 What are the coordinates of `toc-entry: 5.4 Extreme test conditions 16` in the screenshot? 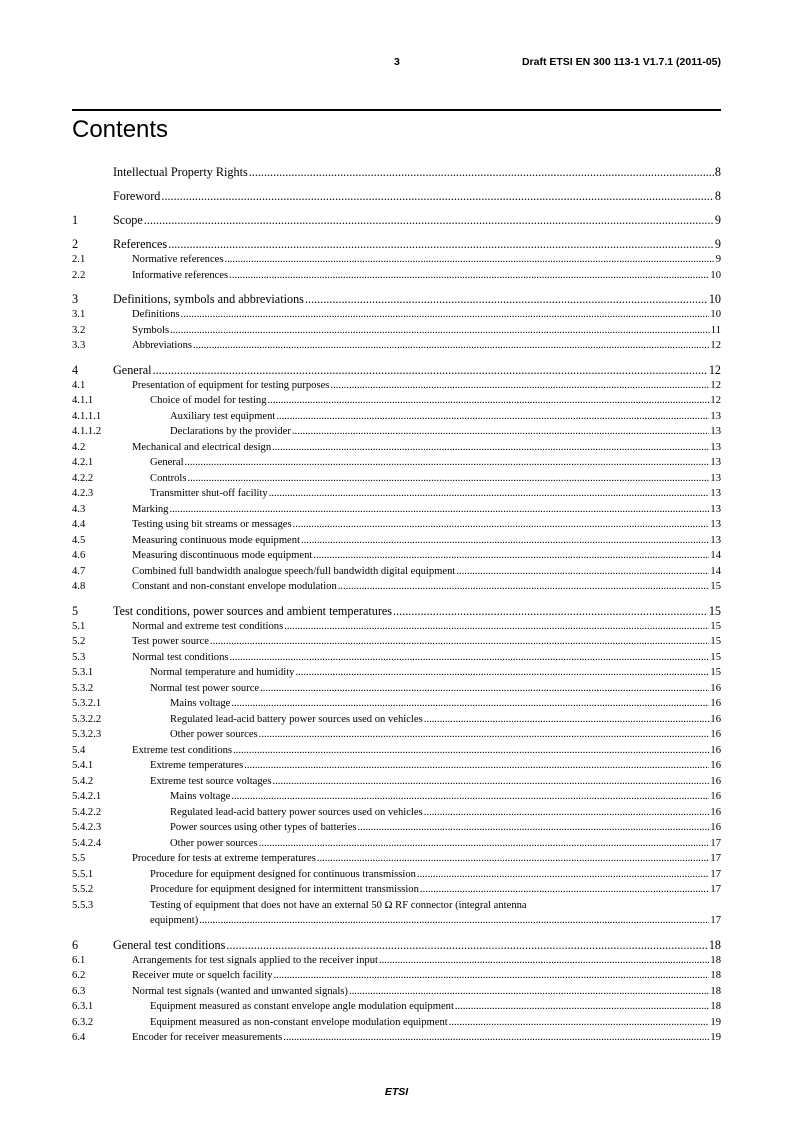 It's located at (396, 751).